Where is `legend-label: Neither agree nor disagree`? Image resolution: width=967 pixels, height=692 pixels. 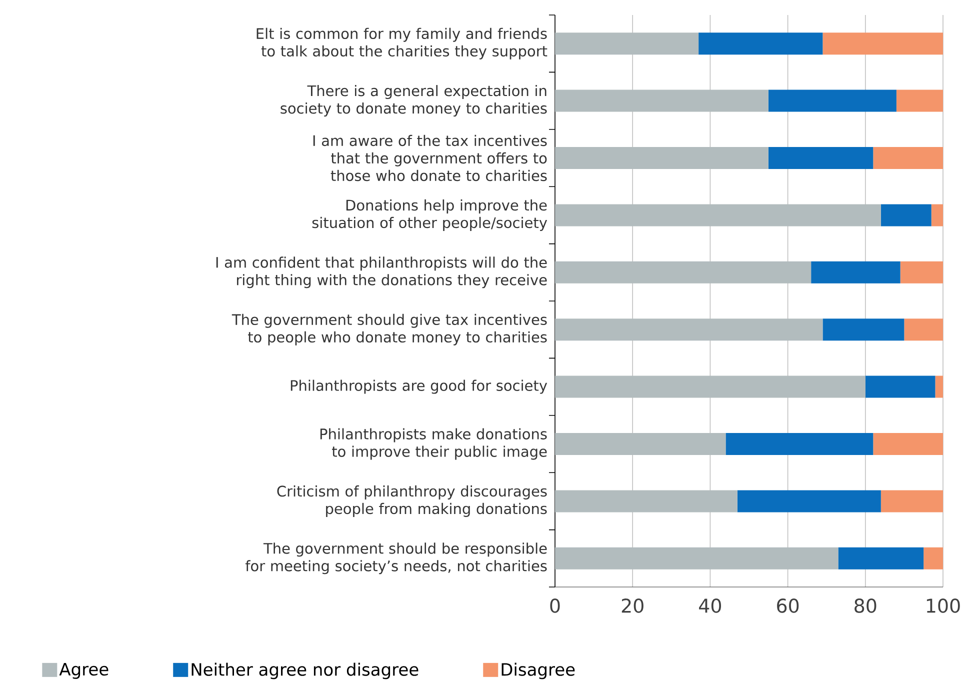 legend-label: Neither agree nor disagree is located at coordinates (305, 671).